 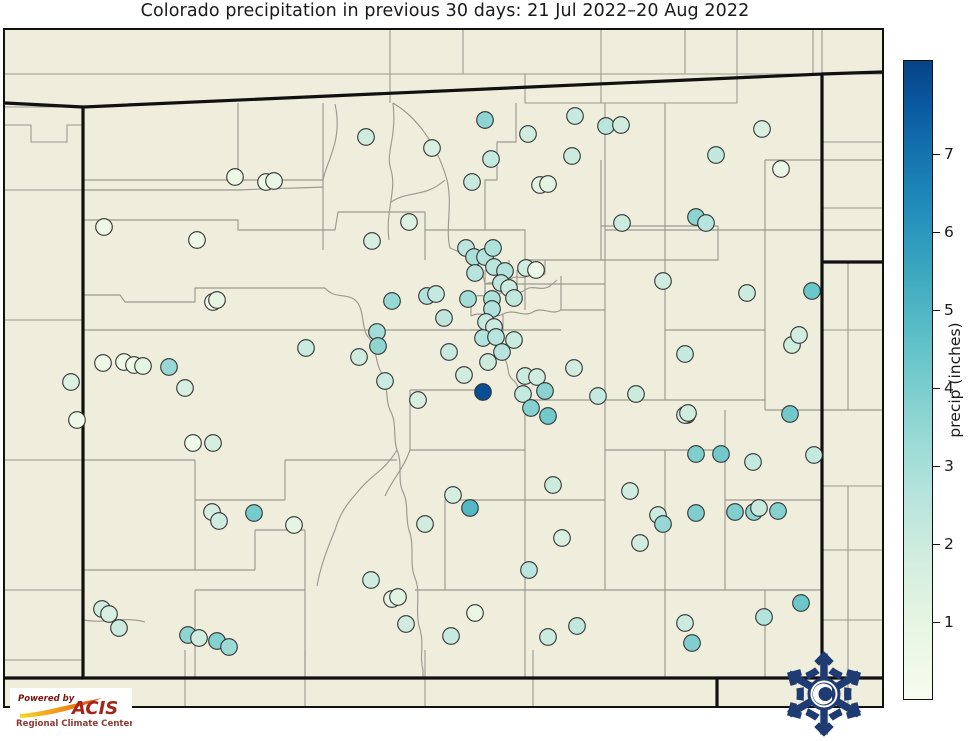 What do you see at coordinates (71, 709) in the screenshot?
I see `acis-logo: Powered by ACIS Regional Climate Centers` at bounding box center [71, 709].